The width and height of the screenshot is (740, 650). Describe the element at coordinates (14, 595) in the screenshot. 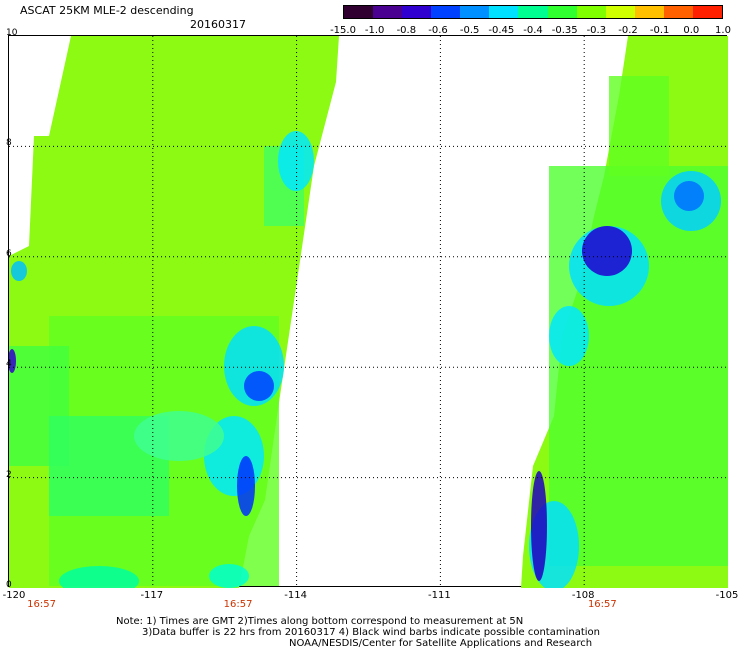

I see `x-tick-label: -120` at that location.